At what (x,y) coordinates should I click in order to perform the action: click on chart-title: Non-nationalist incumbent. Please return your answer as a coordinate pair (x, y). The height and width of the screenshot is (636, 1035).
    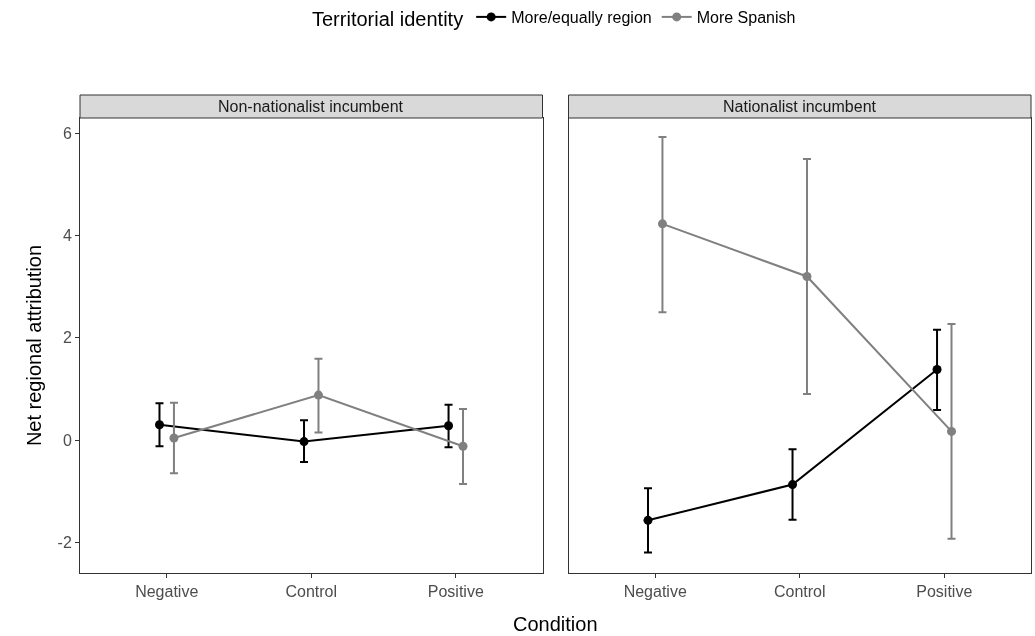
    Looking at the image, I should click on (311, 106).